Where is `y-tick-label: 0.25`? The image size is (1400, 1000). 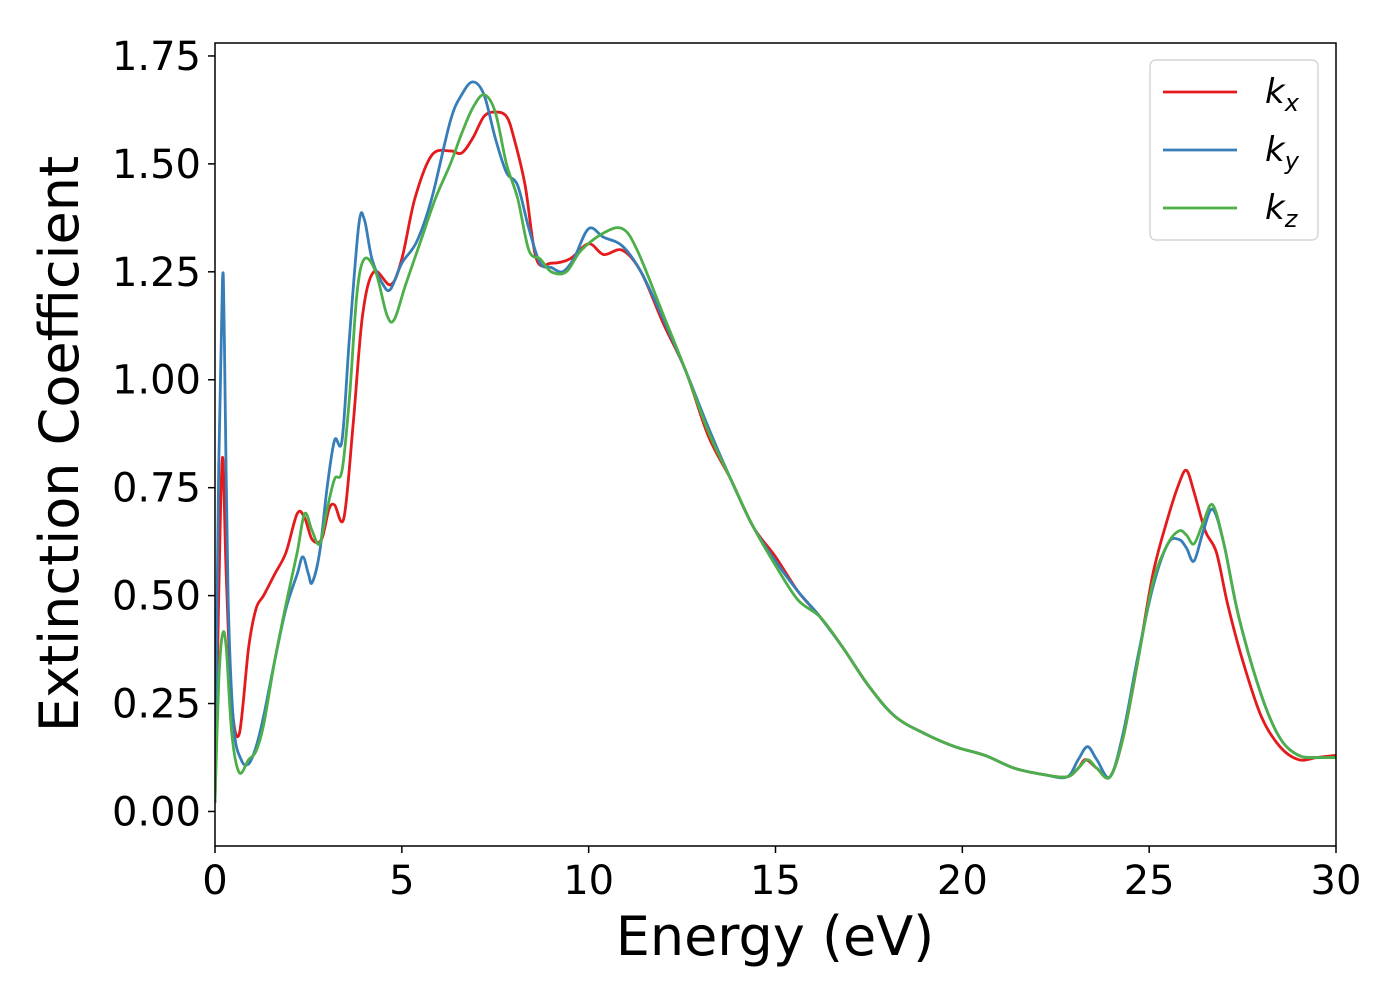
y-tick-label: 0.25 is located at coordinates (156, 705).